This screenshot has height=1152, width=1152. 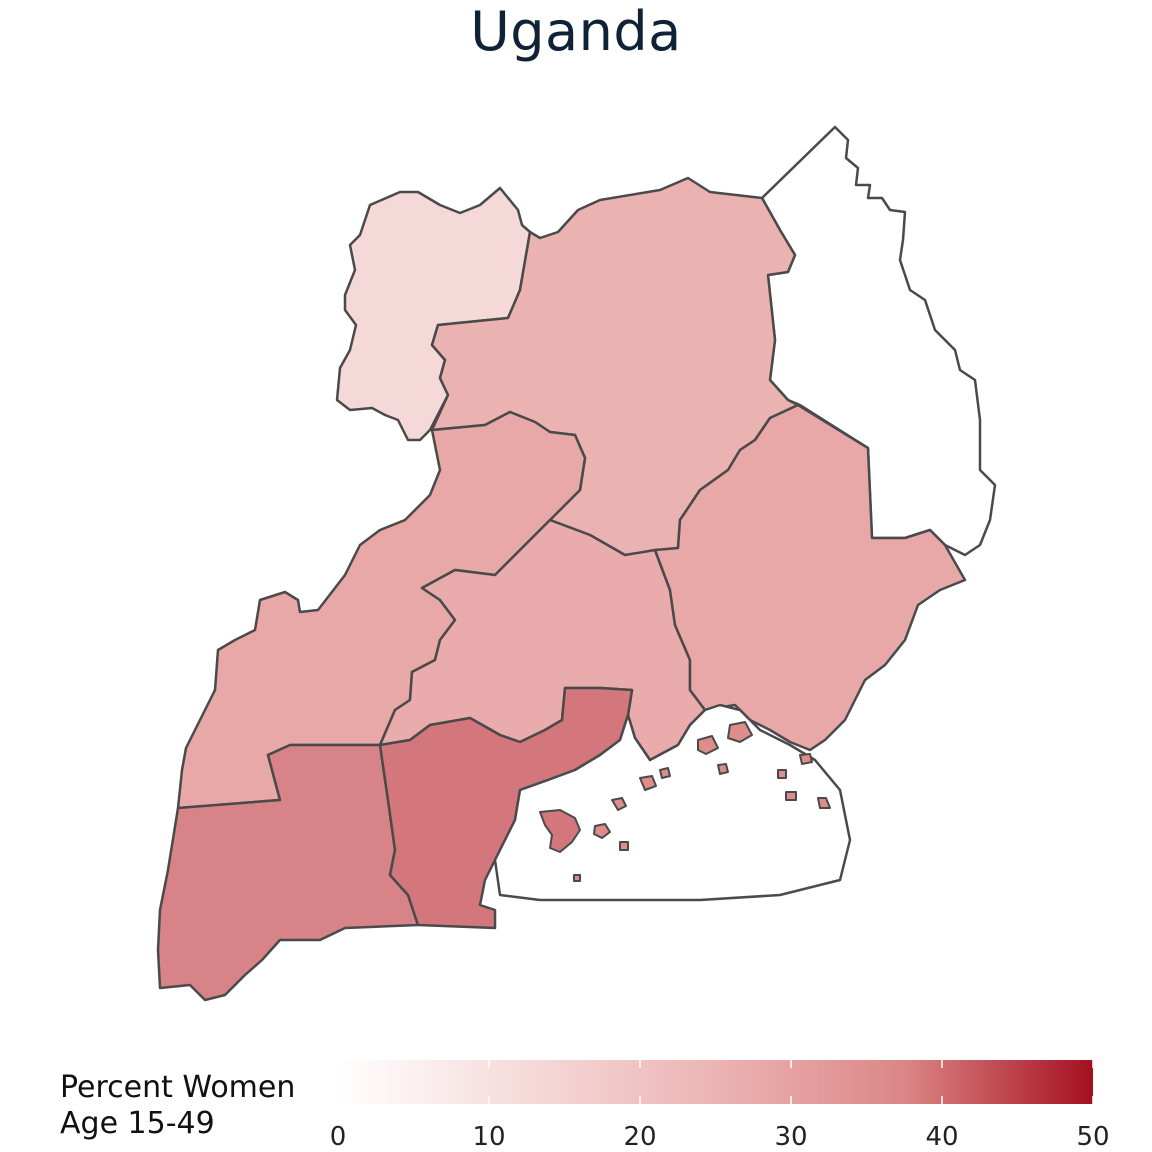 What do you see at coordinates (1092, 1137) in the screenshot?
I see `legend-tick-label: 50` at bounding box center [1092, 1137].